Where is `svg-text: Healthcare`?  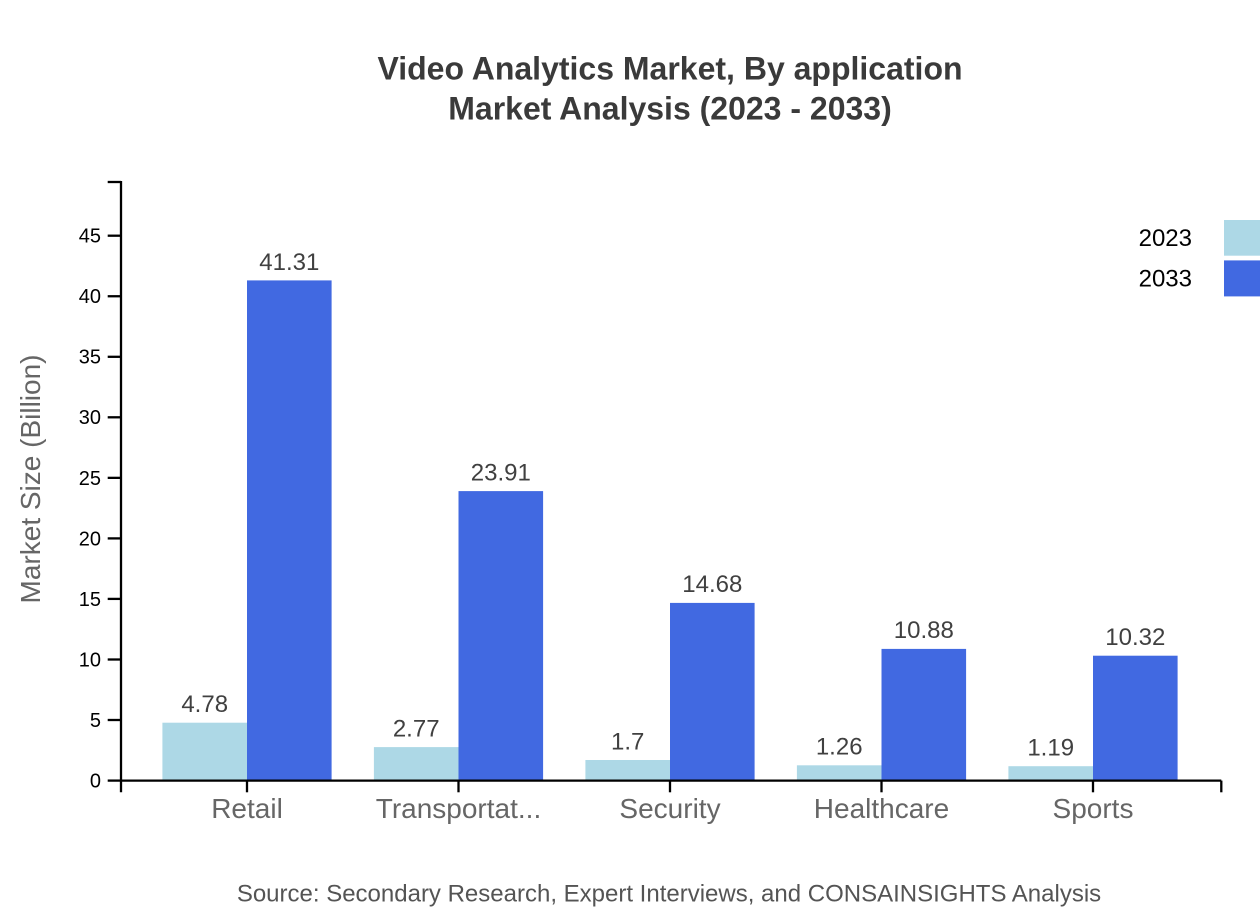 svg-text: Healthcare is located at coordinates (881, 808).